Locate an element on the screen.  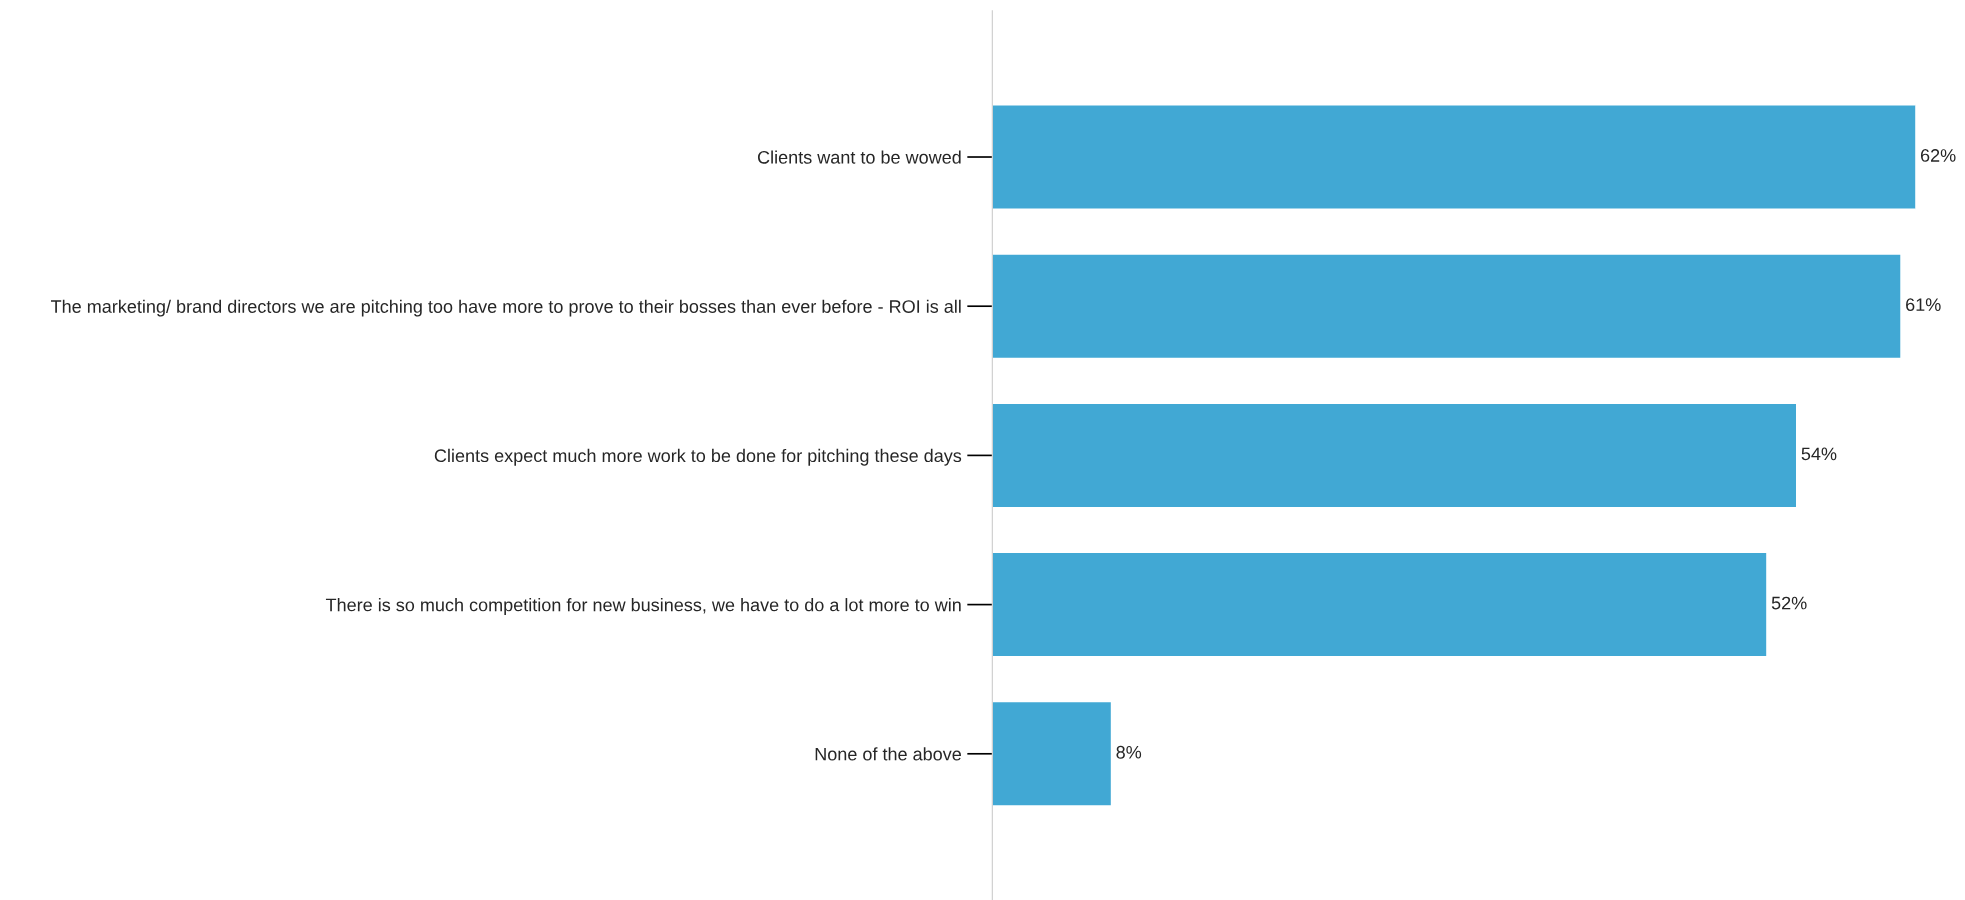
data-label: 61% is located at coordinates (1923, 305).